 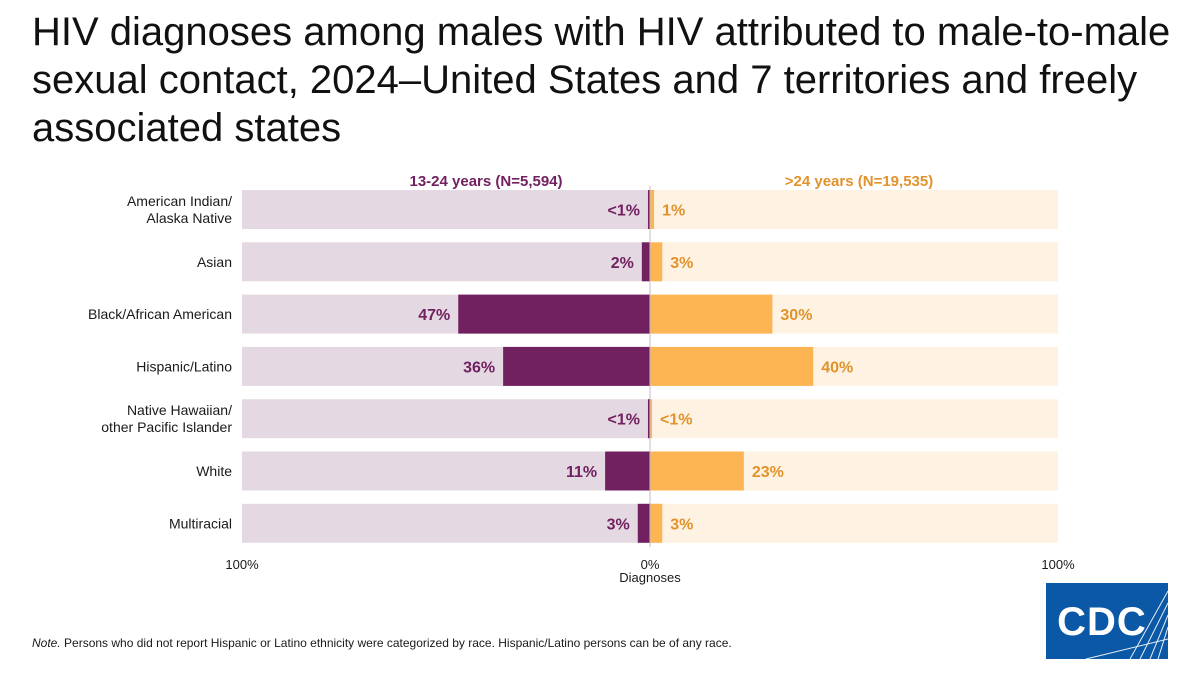 What do you see at coordinates (189, 218) in the screenshot?
I see `category-label: Alaska Native` at bounding box center [189, 218].